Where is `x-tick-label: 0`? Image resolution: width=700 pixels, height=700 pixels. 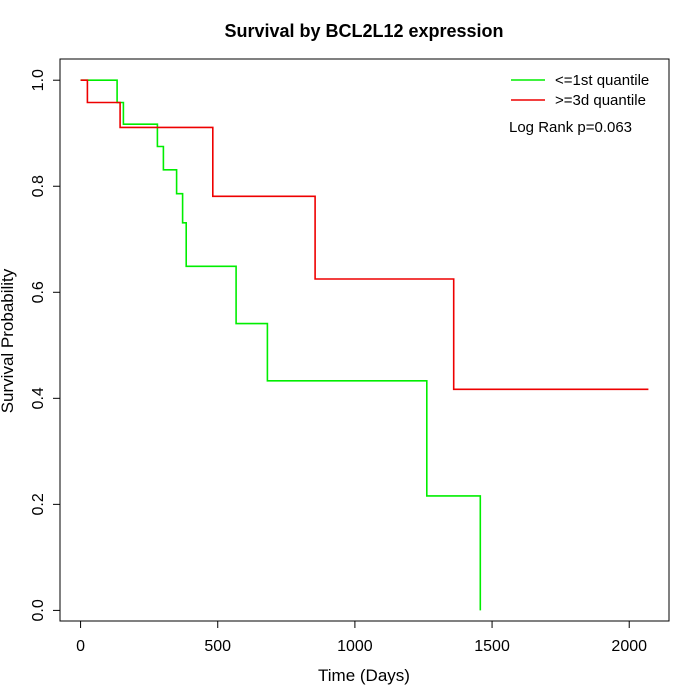 x-tick-label: 0 is located at coordinates (80, 646).